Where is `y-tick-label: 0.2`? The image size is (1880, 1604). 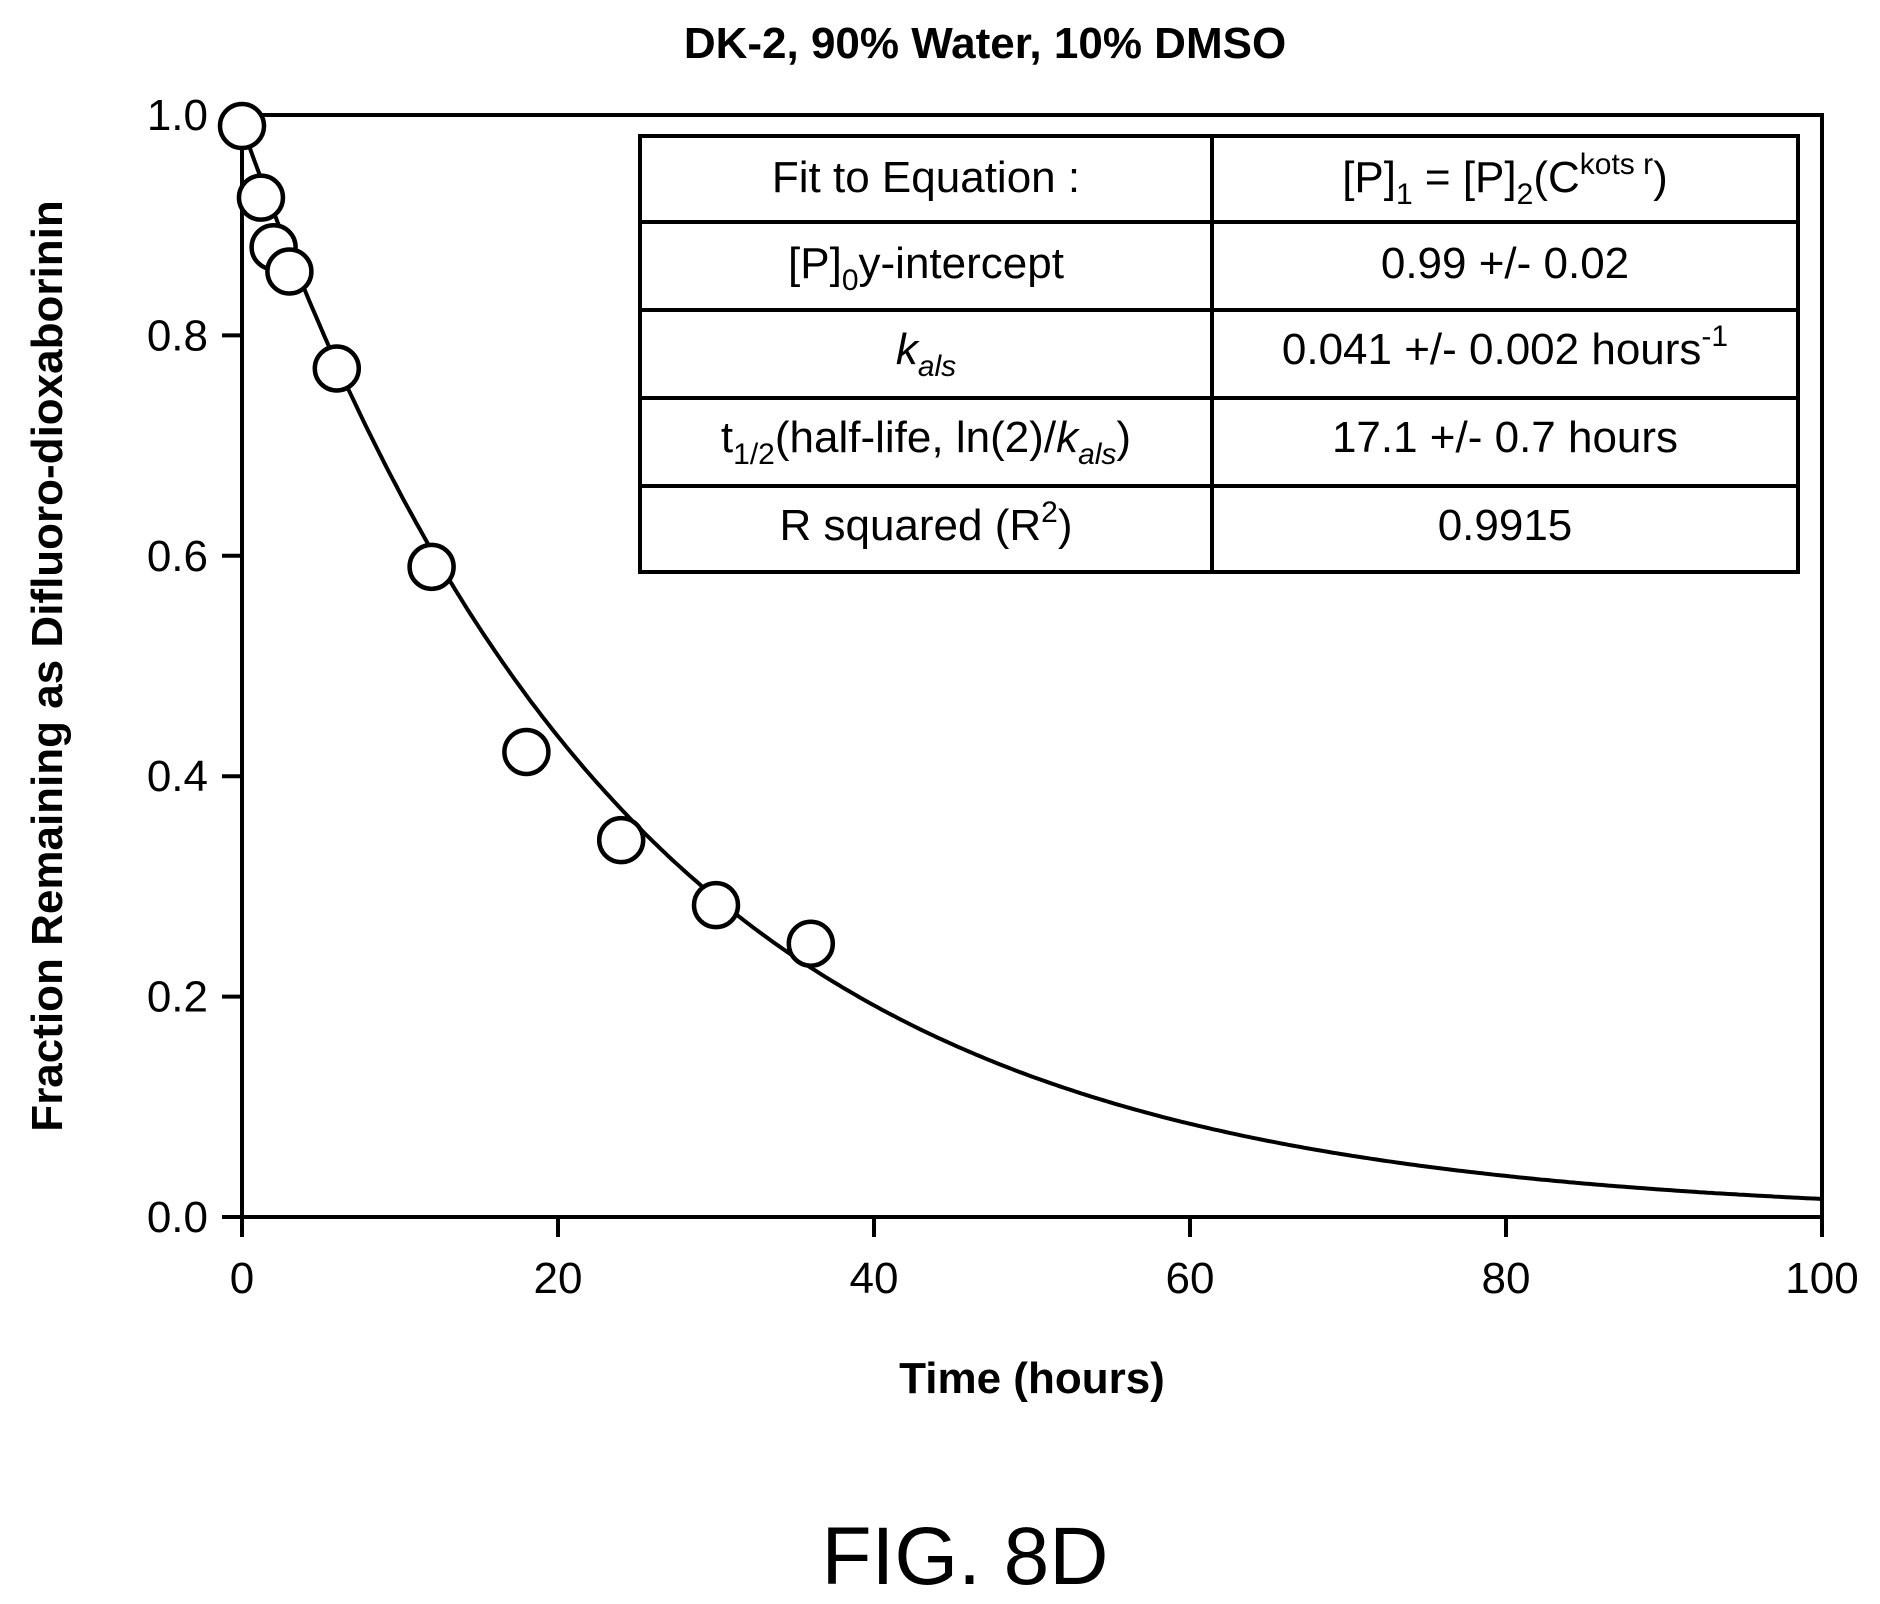 y-tick-label: 0.2 is located at coordinates (177, 997).